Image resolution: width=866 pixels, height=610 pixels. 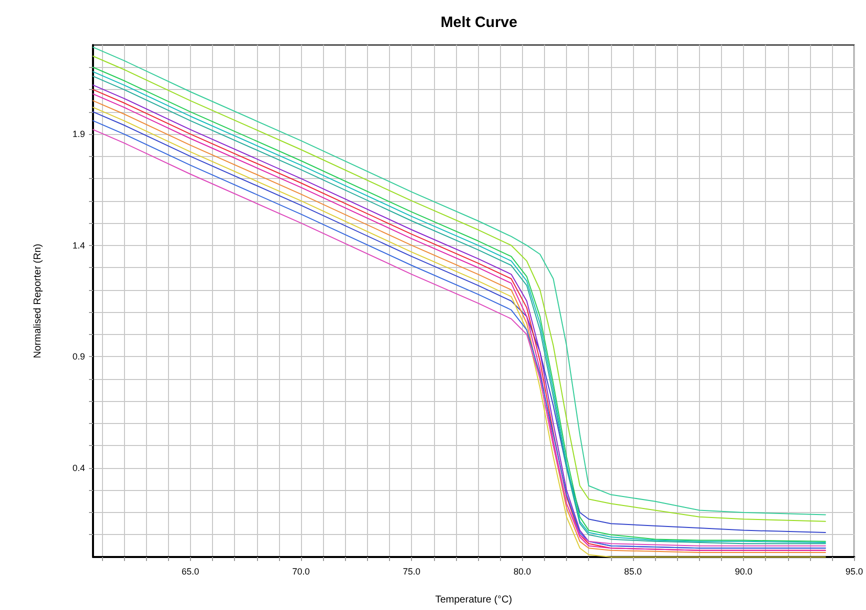 What do you see at coordinates (78, 467) in the screenshot?
I see `y-tick-label: 0.4` at bounding box center [78, 467].